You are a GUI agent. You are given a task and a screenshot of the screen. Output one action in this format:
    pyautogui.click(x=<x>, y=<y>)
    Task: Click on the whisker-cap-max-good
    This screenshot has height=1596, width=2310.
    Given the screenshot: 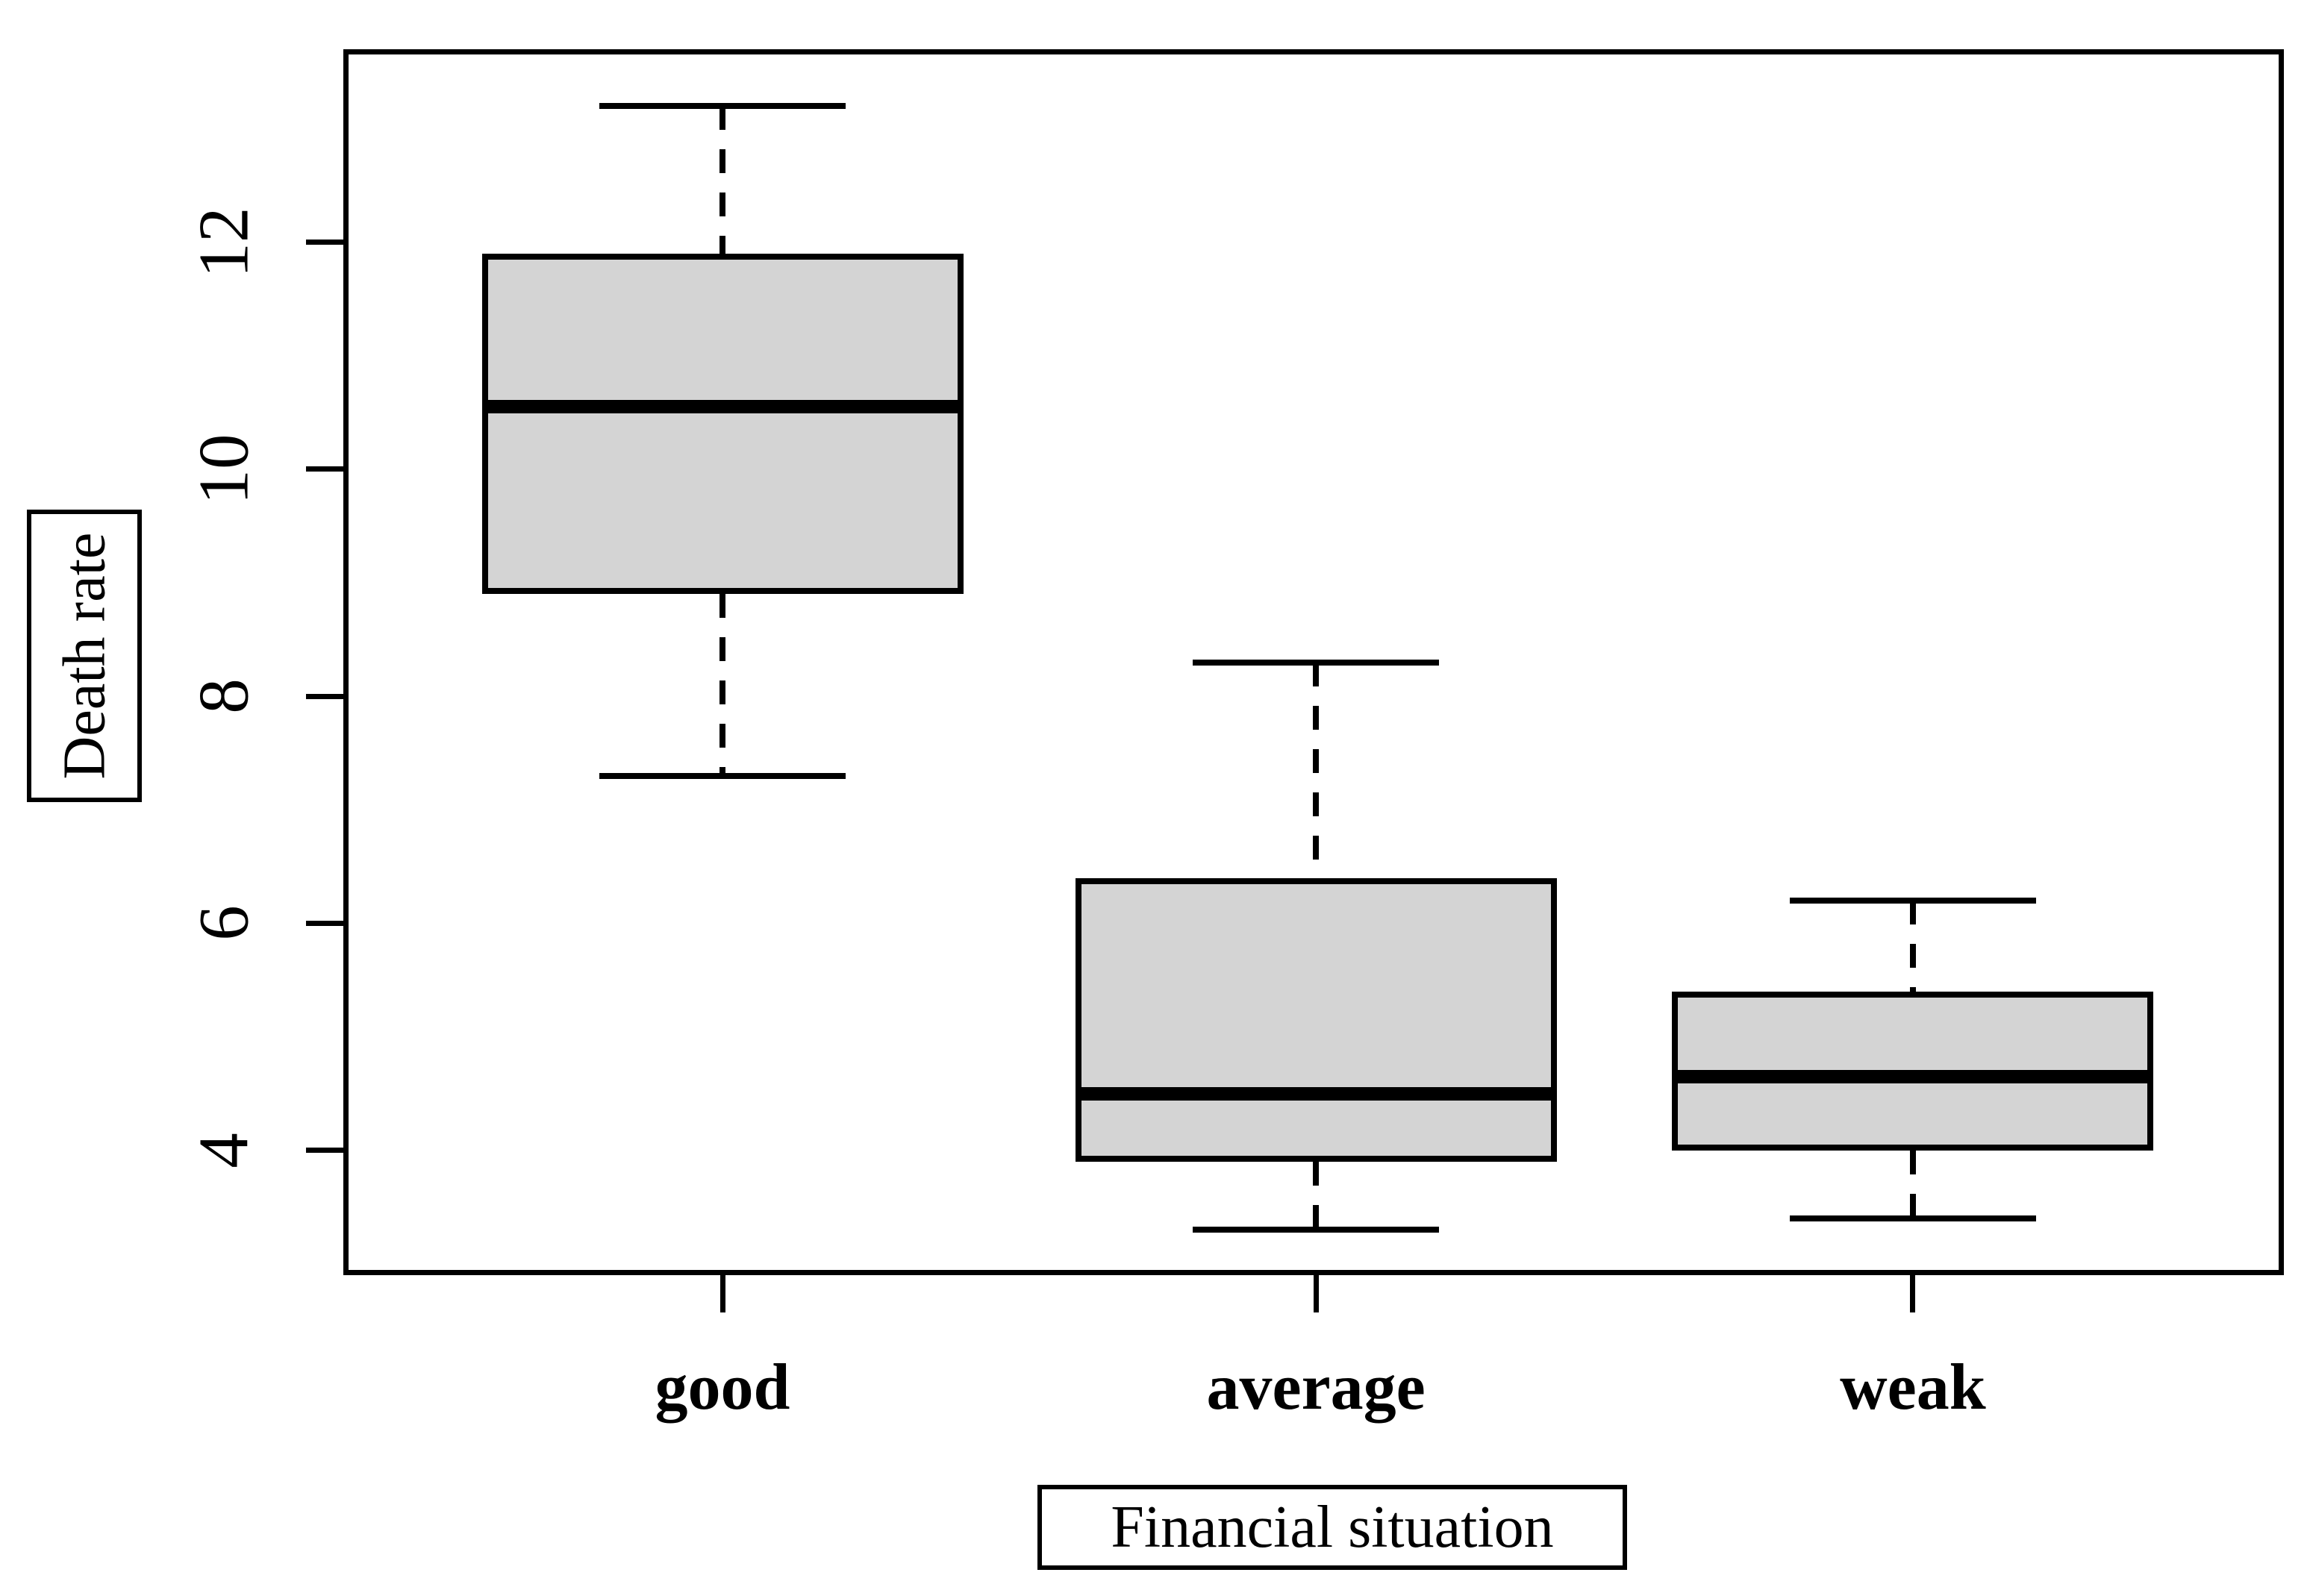 What is the action you would take?
    pyautogui.click(x=722, y=106)
    